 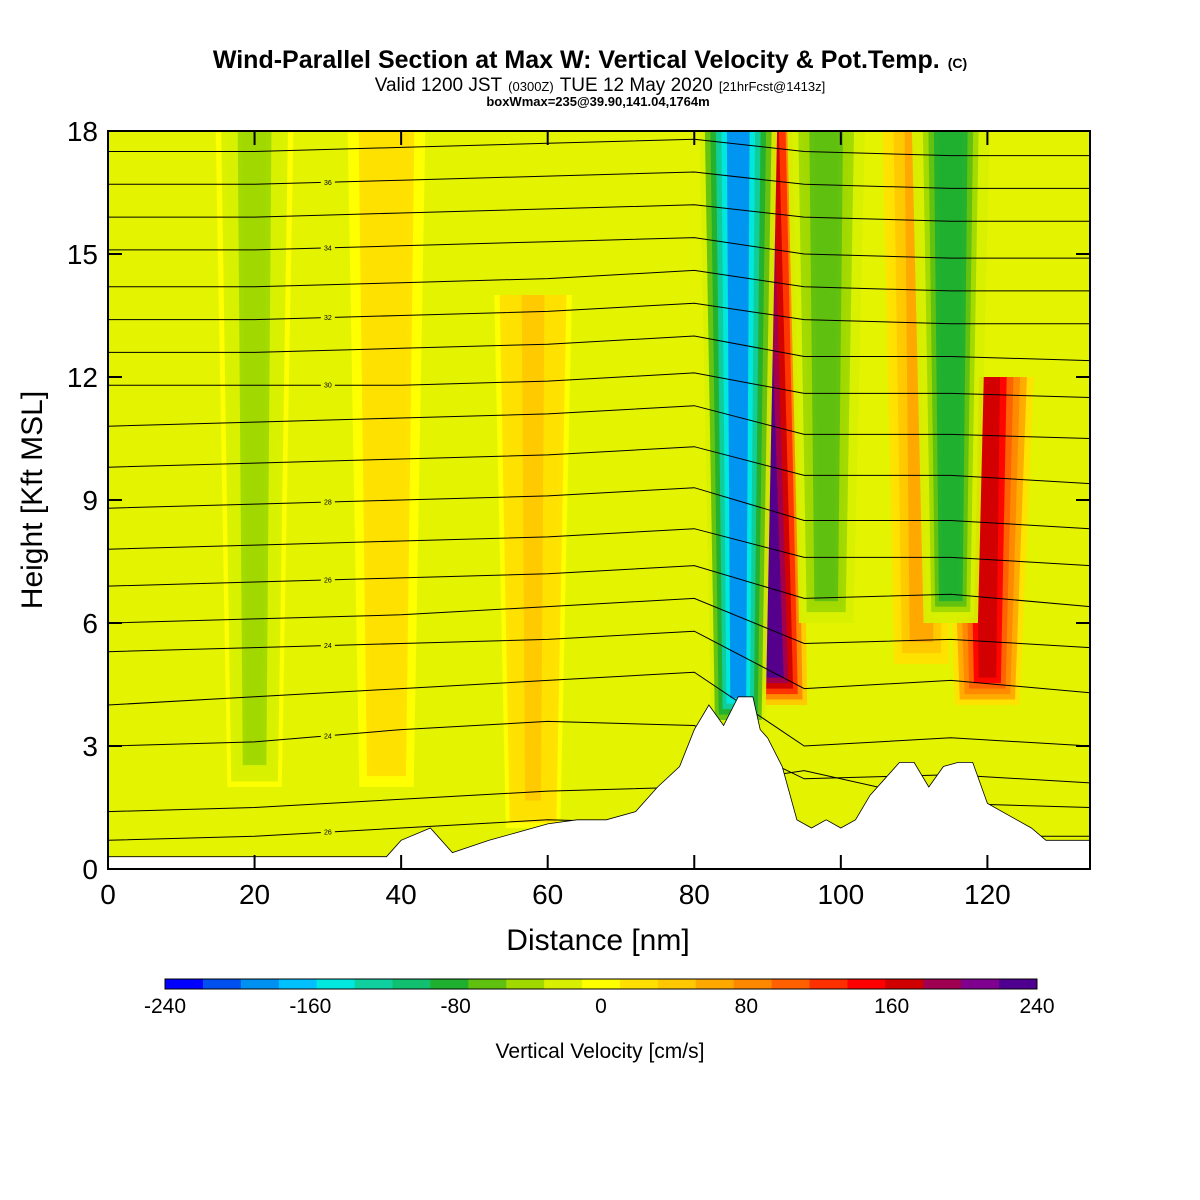 I want to click on y-tick-label: 3, so click(x=90, y=746).